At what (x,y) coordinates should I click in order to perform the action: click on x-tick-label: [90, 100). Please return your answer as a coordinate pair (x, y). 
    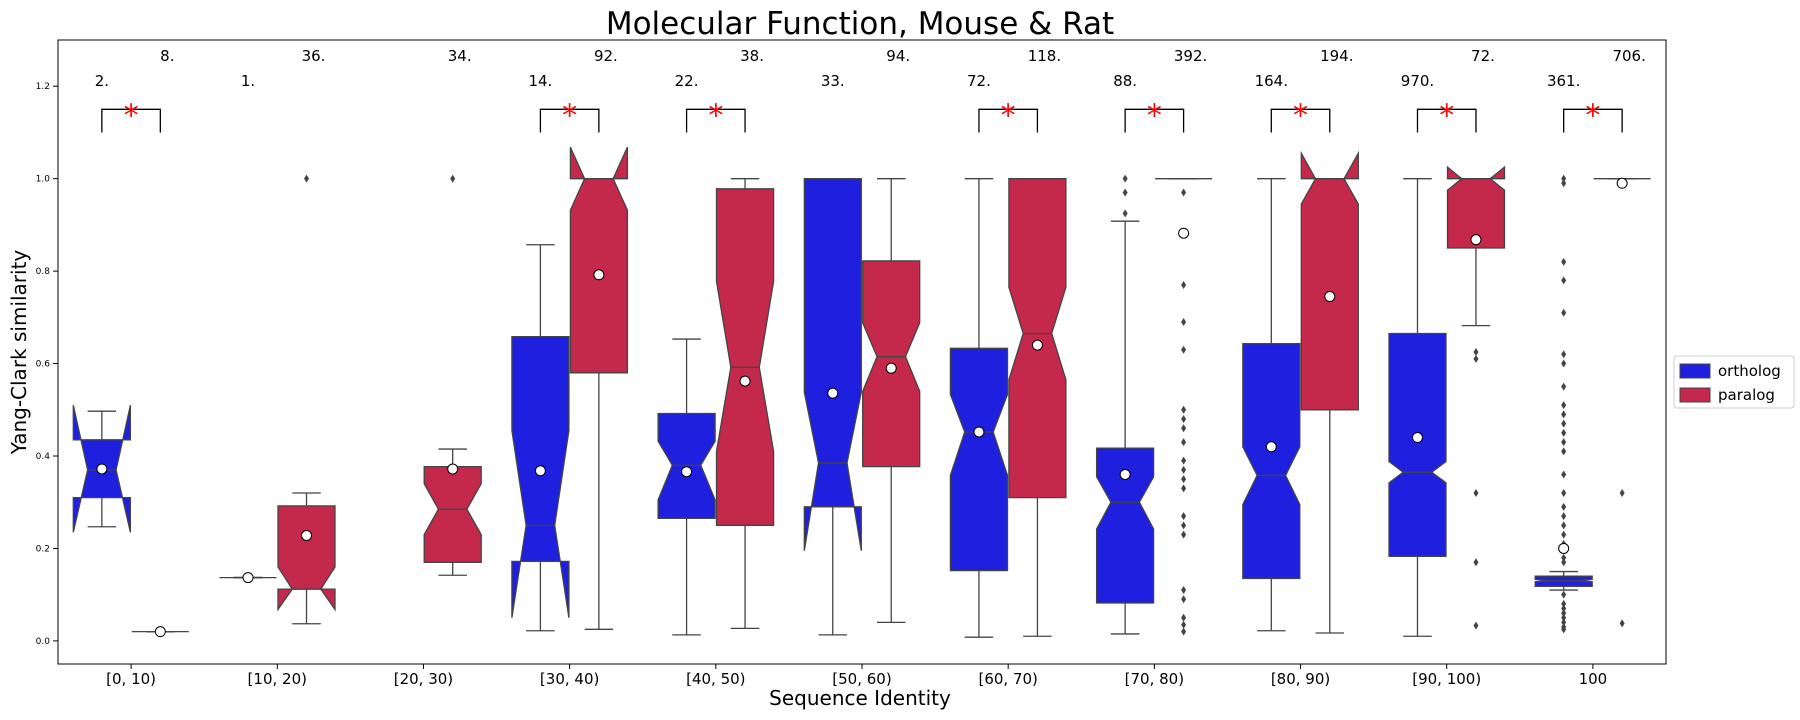
    Looking at the image, I should click on (1446, 679).